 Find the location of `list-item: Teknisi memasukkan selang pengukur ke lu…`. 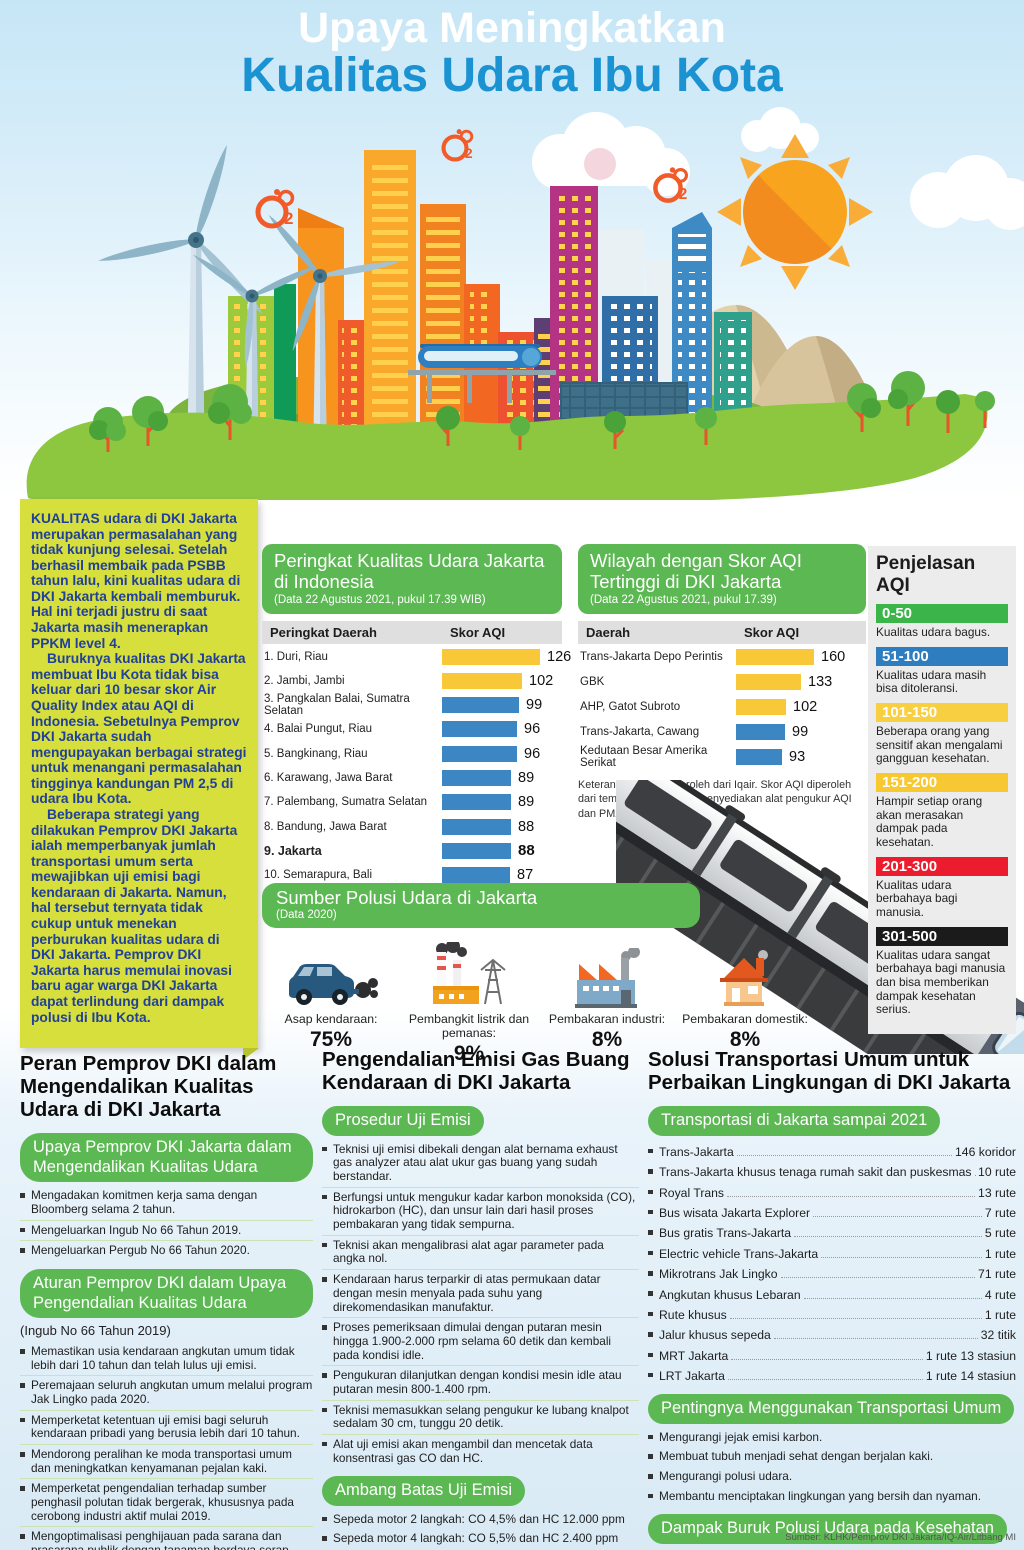

list-item: Teknisi memasukkan selang pengukur ke lu… is located at coordinates (480, 1418).